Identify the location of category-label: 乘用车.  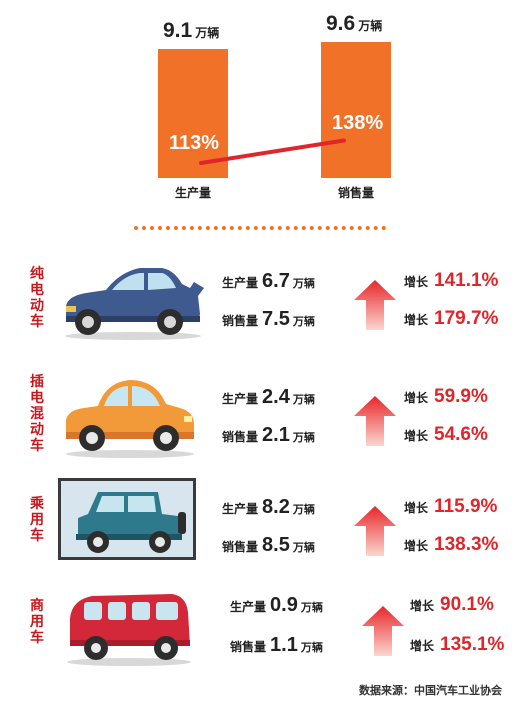
(37, 520).